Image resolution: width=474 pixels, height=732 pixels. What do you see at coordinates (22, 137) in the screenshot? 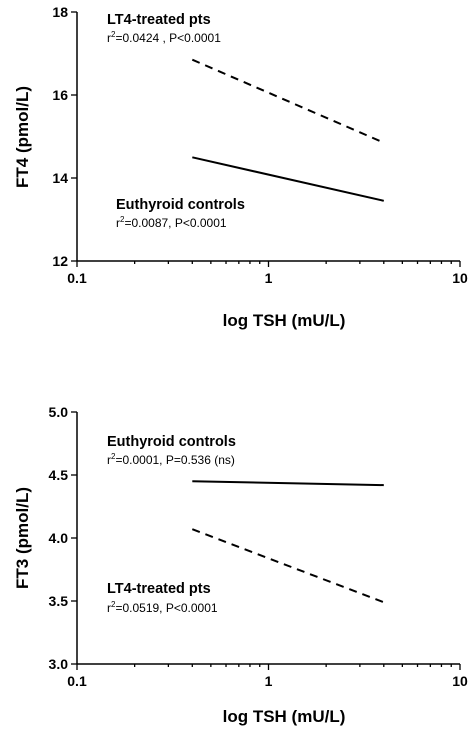
I see `ft4-y-axis-title: FT4 (pmol/L)` at bounding box center [22, 137].